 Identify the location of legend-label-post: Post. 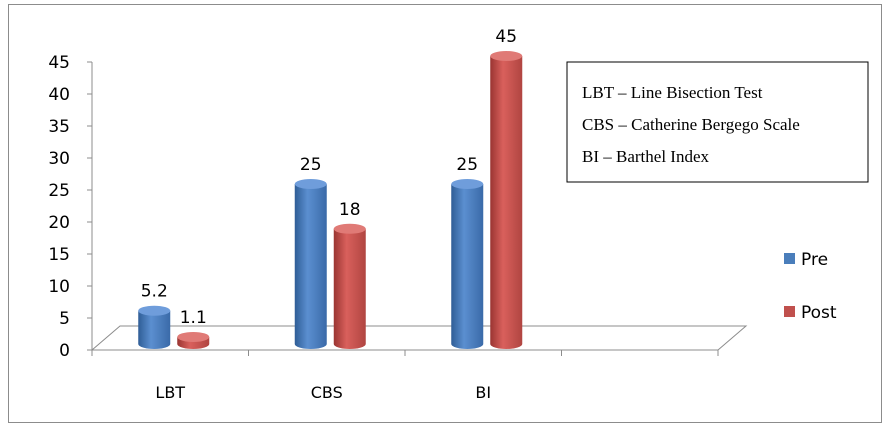
(819, 313).